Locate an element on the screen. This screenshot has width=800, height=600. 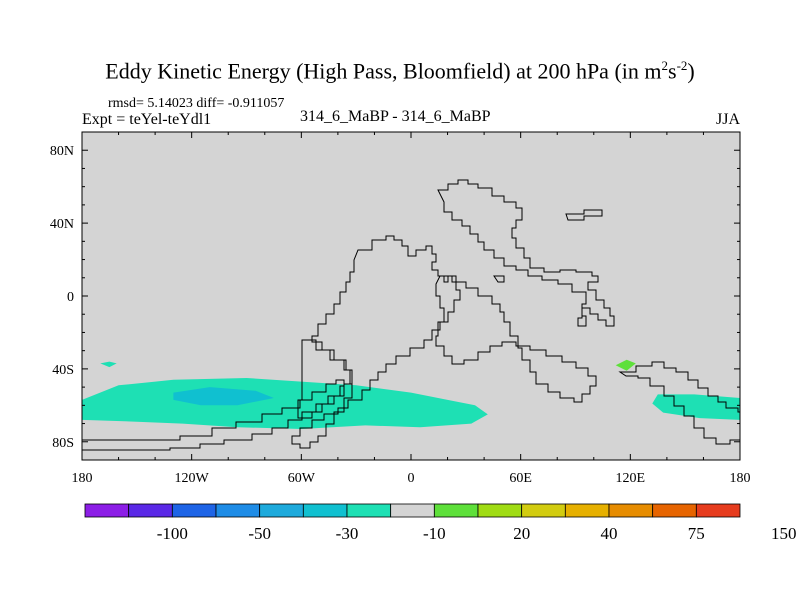
colorbar-label: 20 is located at coordinates (521, 533).